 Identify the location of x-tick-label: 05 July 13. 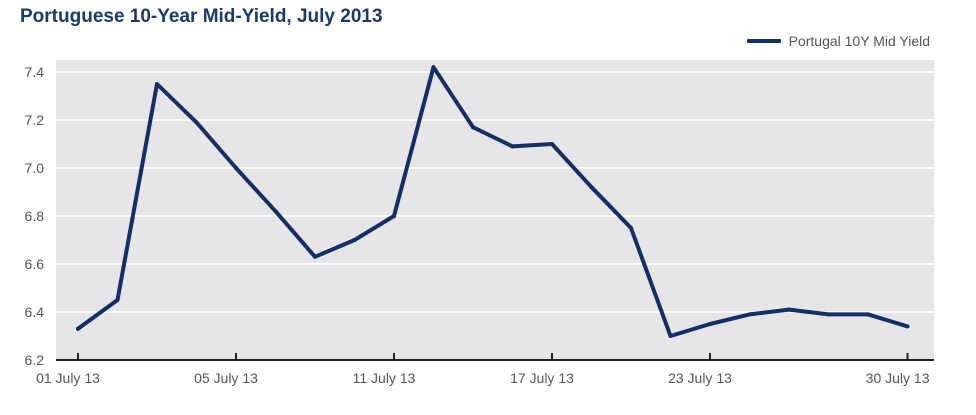
(226, 378).